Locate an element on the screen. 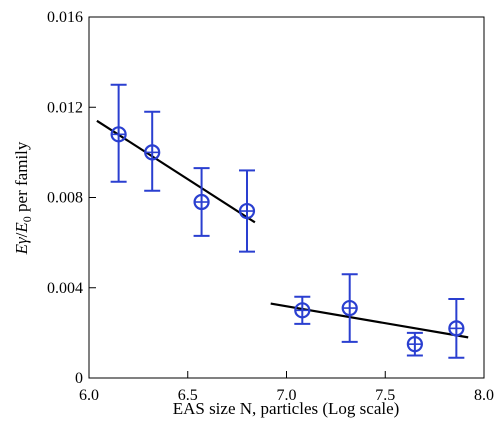 The height and width of the screenshot is (436, 501). y-axis-title: Eγ/E0 per family is located at coordinates (23, 198).